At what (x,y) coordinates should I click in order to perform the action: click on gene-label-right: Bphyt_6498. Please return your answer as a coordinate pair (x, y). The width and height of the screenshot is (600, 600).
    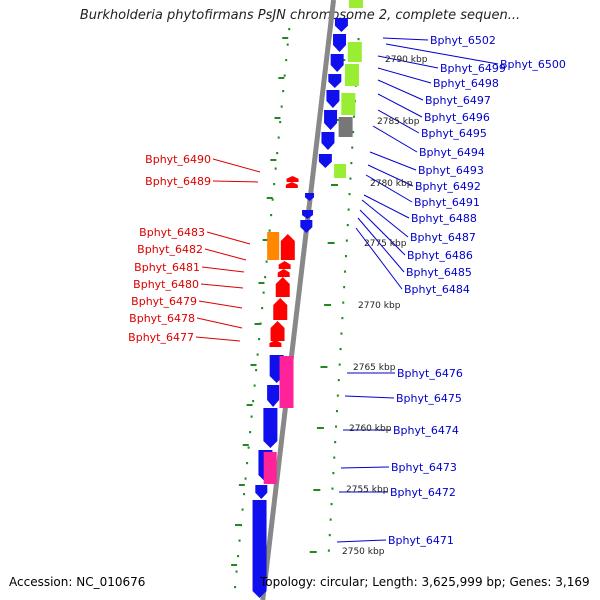
    Looking at the image, I should click on (466, 83).